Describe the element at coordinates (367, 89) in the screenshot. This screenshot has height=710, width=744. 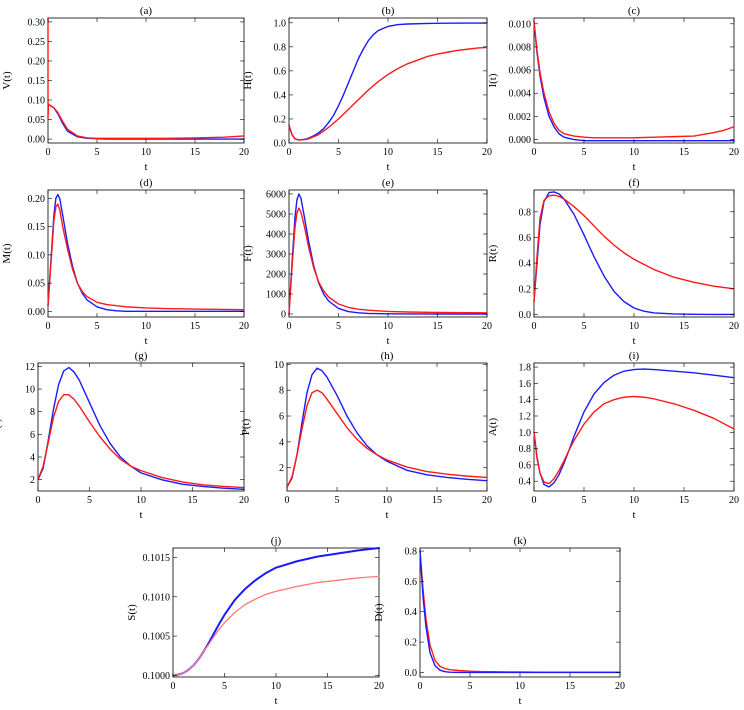
I see `chart-b: 0 5 10 15 20 0.0 0.2 0.4 0.6 0.8 1.0 (b) t H(t)` at that location.